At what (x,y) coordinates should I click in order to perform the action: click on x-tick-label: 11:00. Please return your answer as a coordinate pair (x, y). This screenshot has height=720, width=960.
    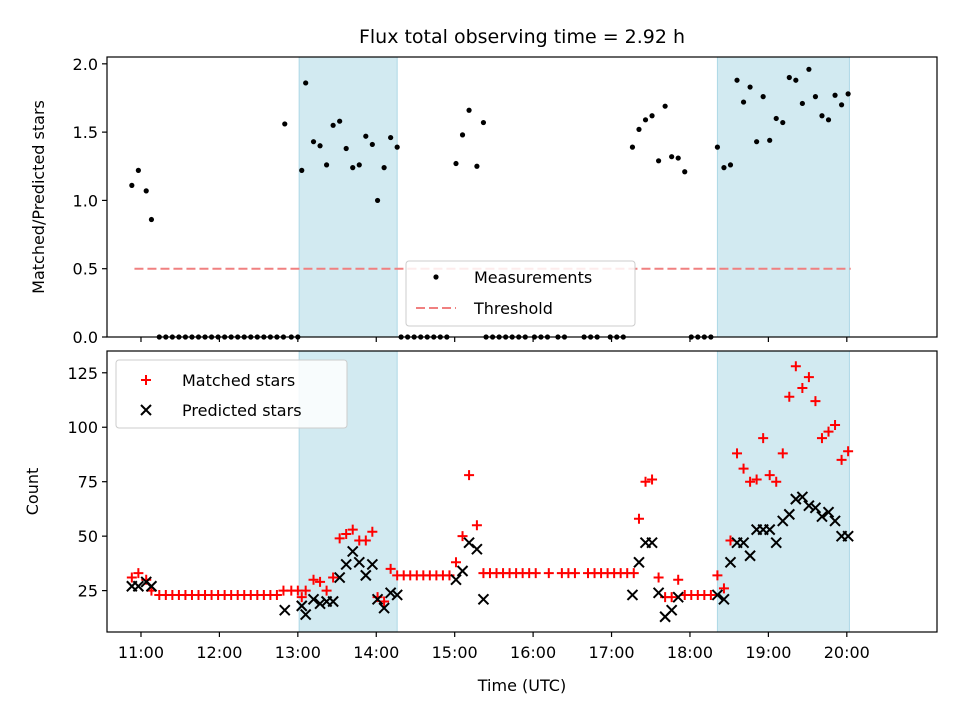
    Looking at the image, I should click on (141, 652).